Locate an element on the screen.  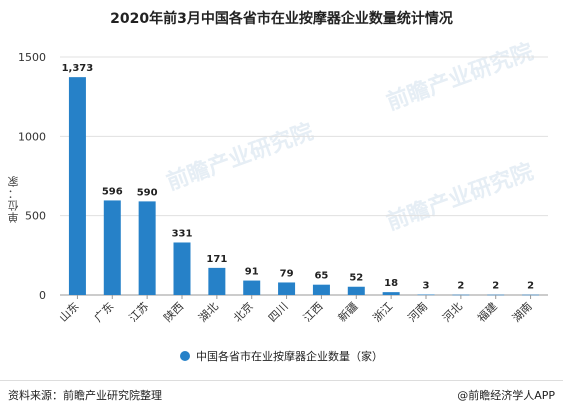
x-category-label: 江苏 is located at coordinates (139, 312).